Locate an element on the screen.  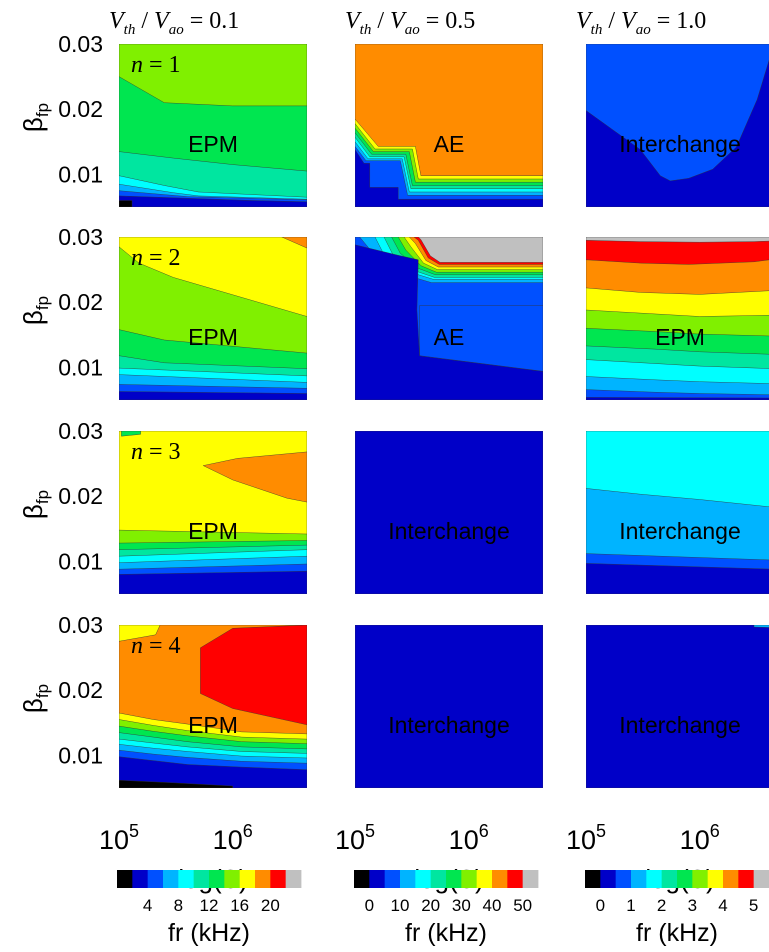
colorbar-tick-label: 3 is located at coordinates (692, 905).